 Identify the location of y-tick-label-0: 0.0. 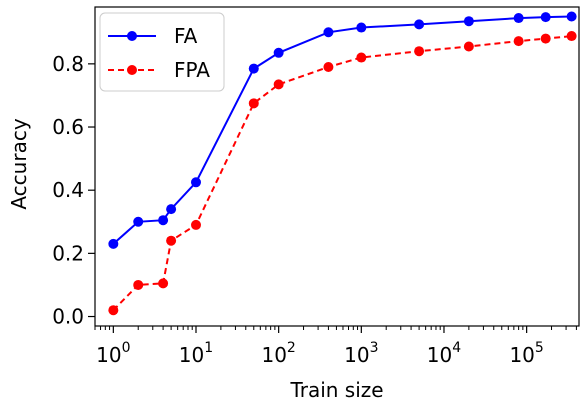
(68, 317).